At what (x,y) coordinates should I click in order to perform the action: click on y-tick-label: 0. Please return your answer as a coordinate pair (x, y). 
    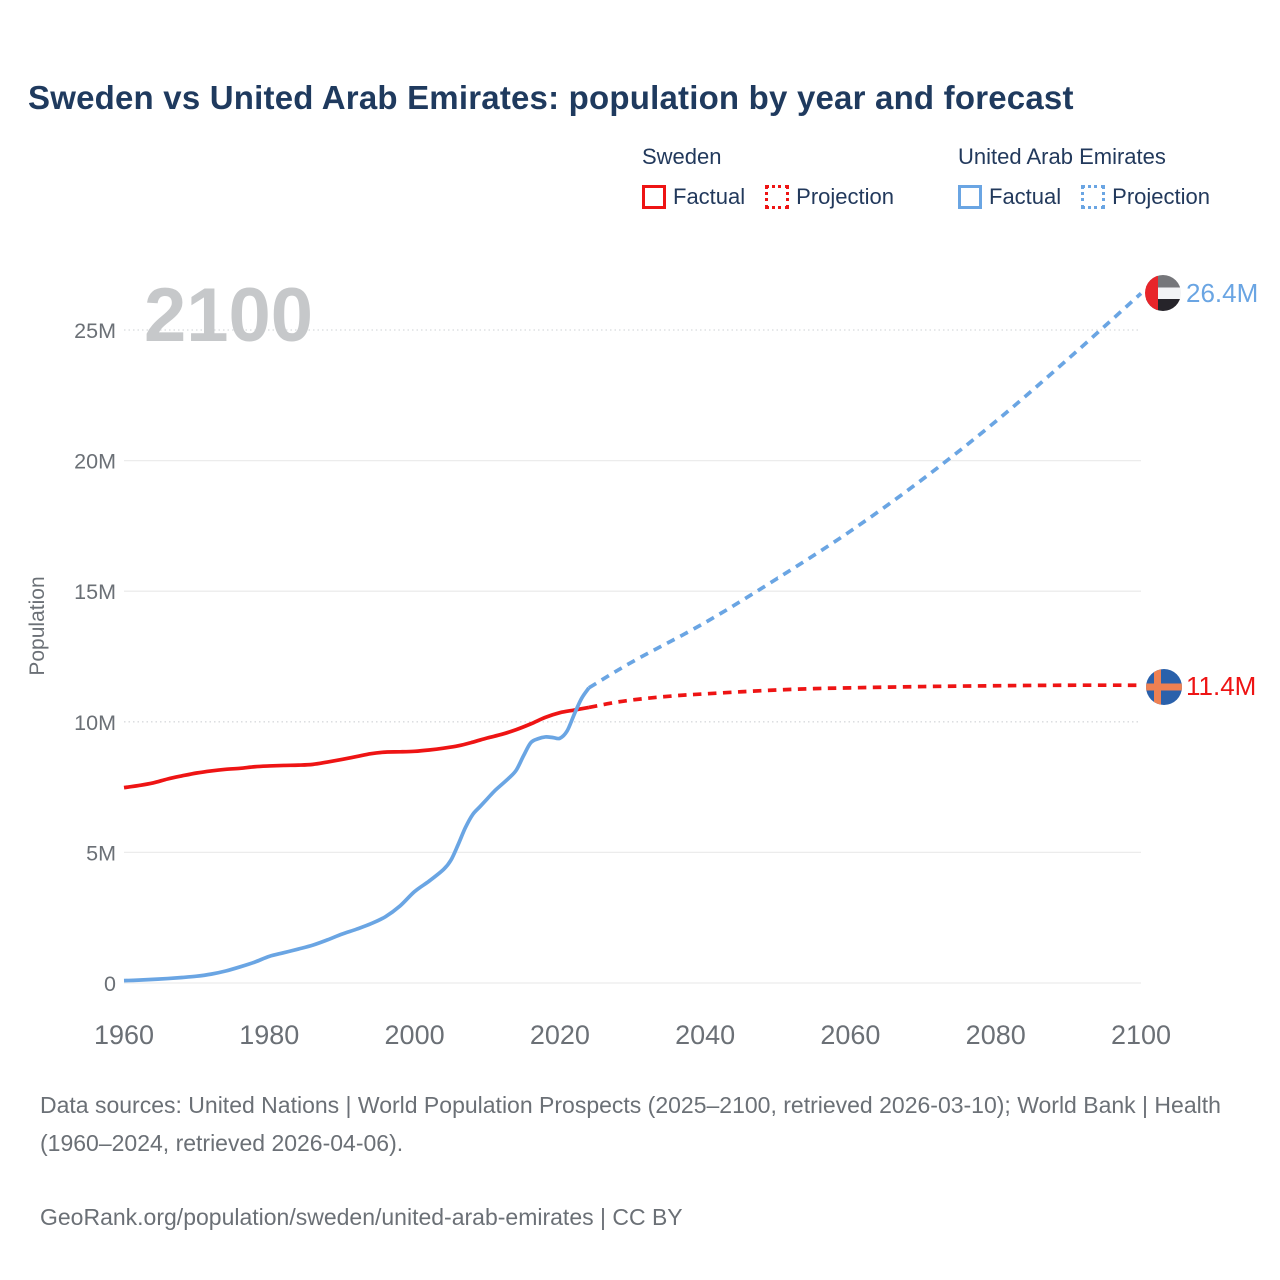
    Looking at the image, I should click on (110, 984).